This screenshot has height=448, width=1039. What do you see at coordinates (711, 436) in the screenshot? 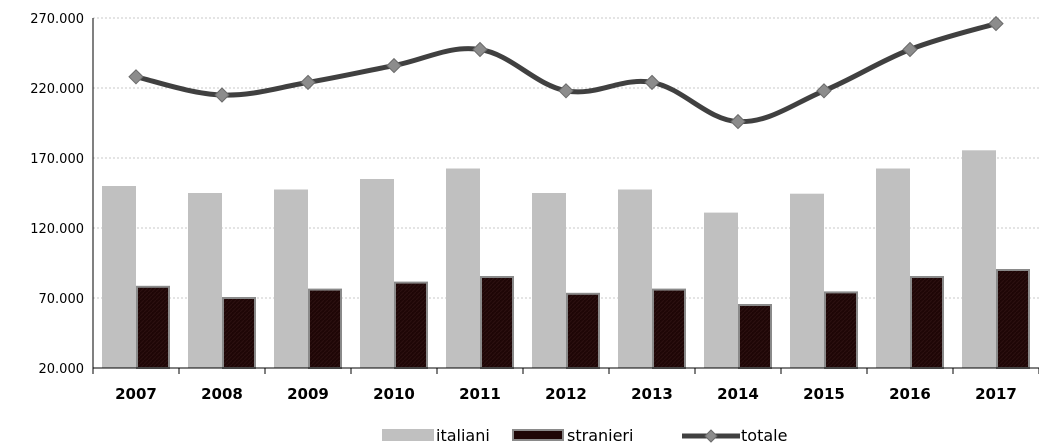
I see `legend-marker-totale` at bounding box center [711, 436].